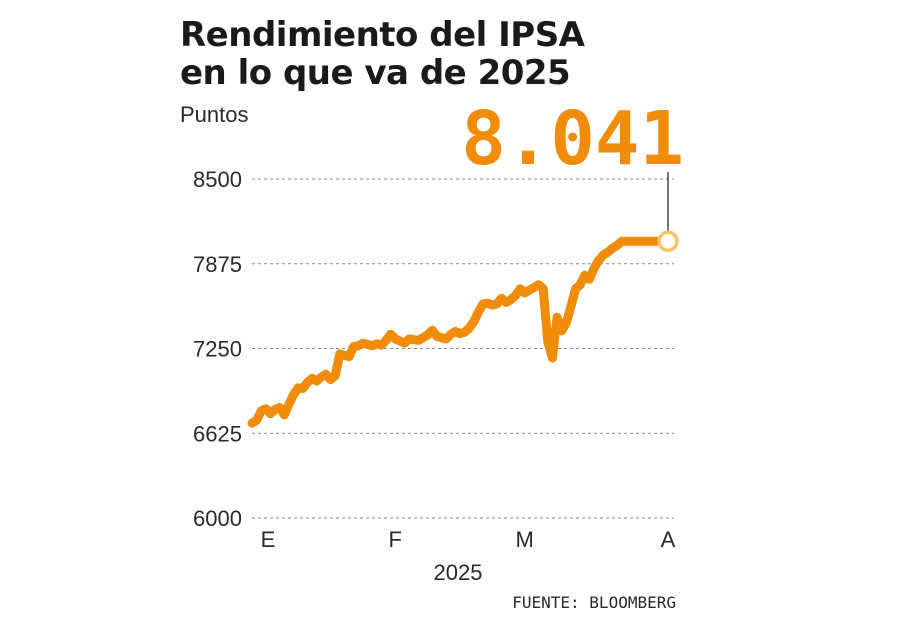  I want to click on ipsa-series-line, so click(460, 332).